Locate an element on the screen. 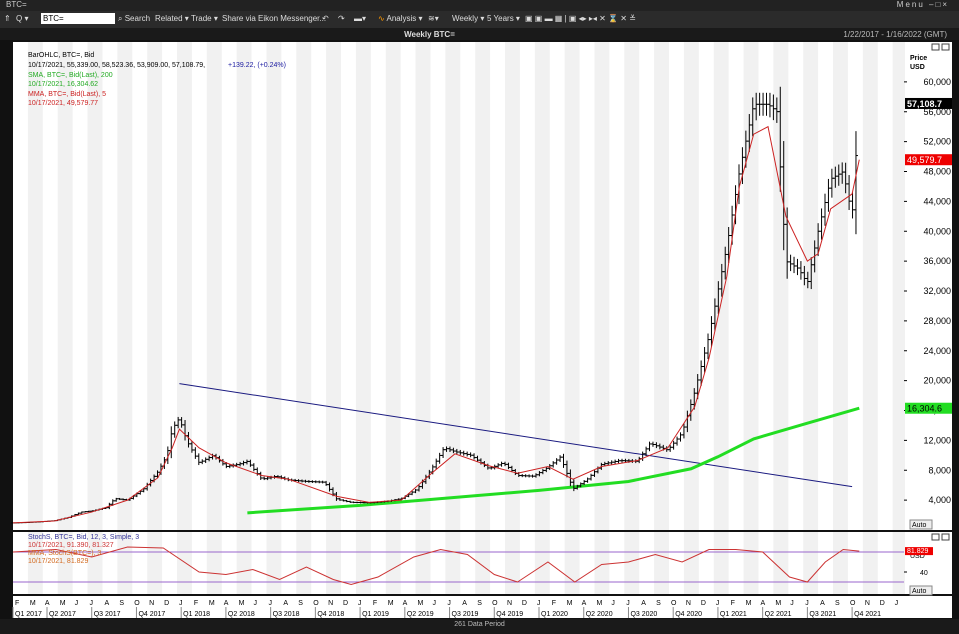 The height and width of the screenshot is (634, 959). undo-icon: ↶ is located at coordinates (325, 18).